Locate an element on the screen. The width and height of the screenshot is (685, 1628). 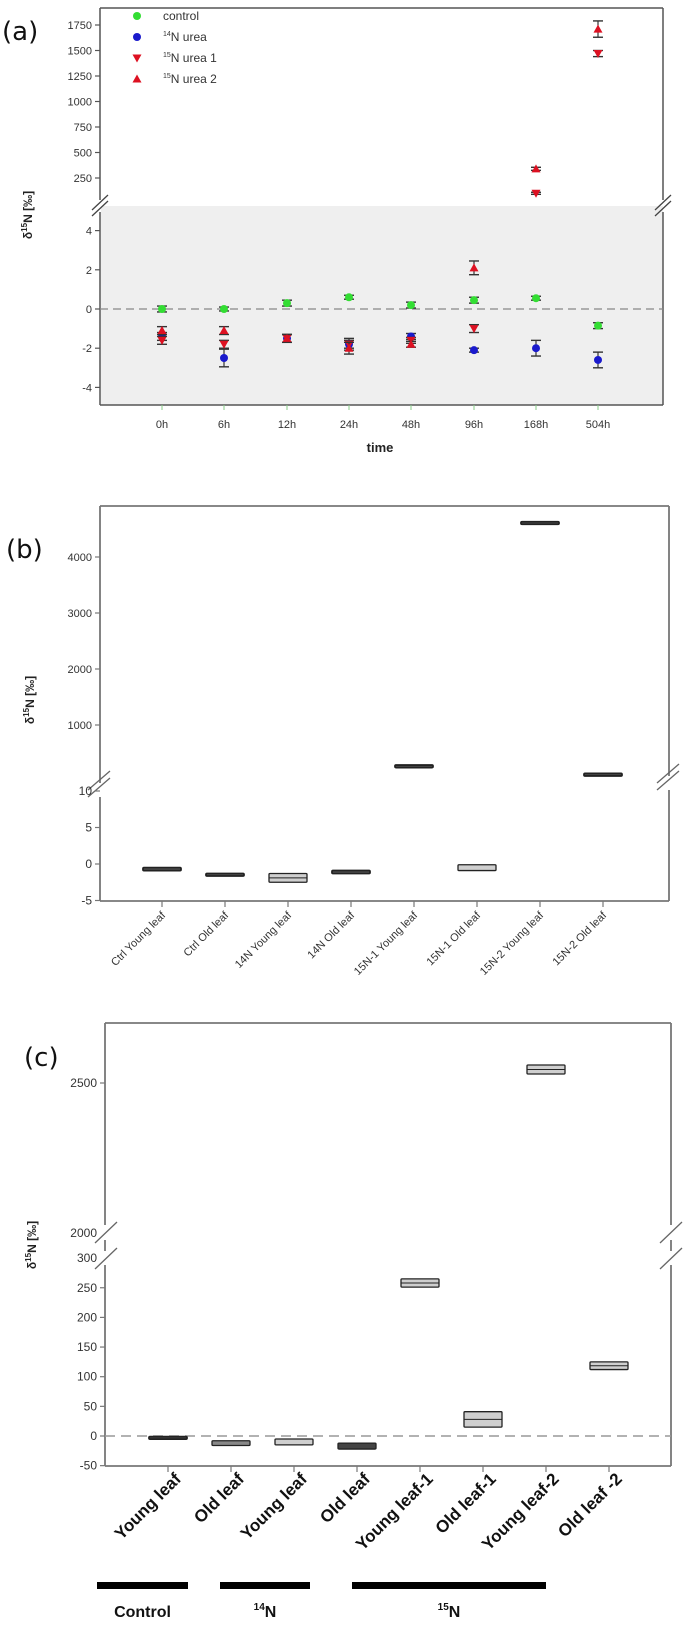
y-tick-label: 1000 is located at coordinates (80, 103).